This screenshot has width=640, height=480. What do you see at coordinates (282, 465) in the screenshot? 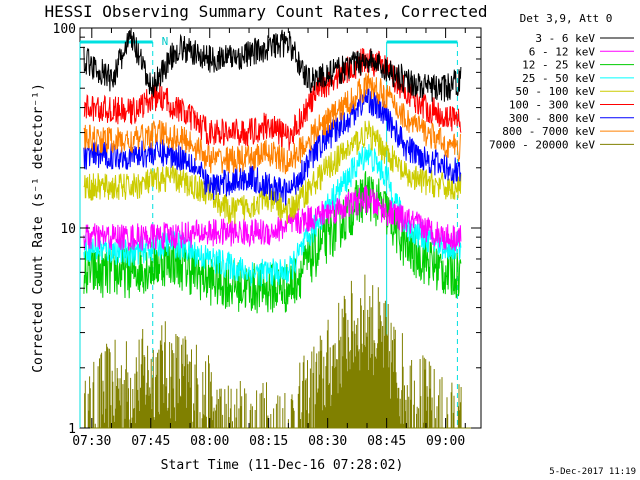
I see `x-axis-label: Start Time (11-Dec-16 07:28:02)` at bounding box center [282, 465].